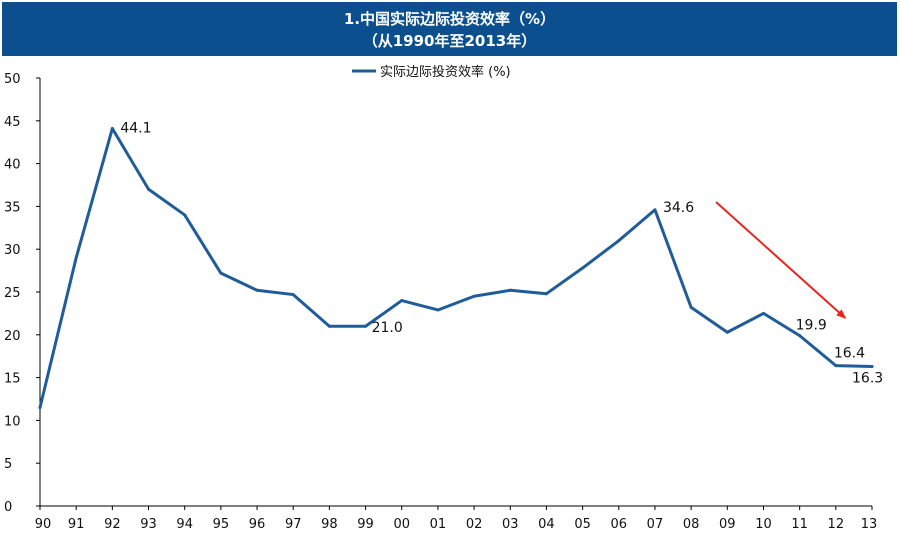 This screenshot has width=900, height=538. I want to click on x-tick-label: 08, so click(691, 524).